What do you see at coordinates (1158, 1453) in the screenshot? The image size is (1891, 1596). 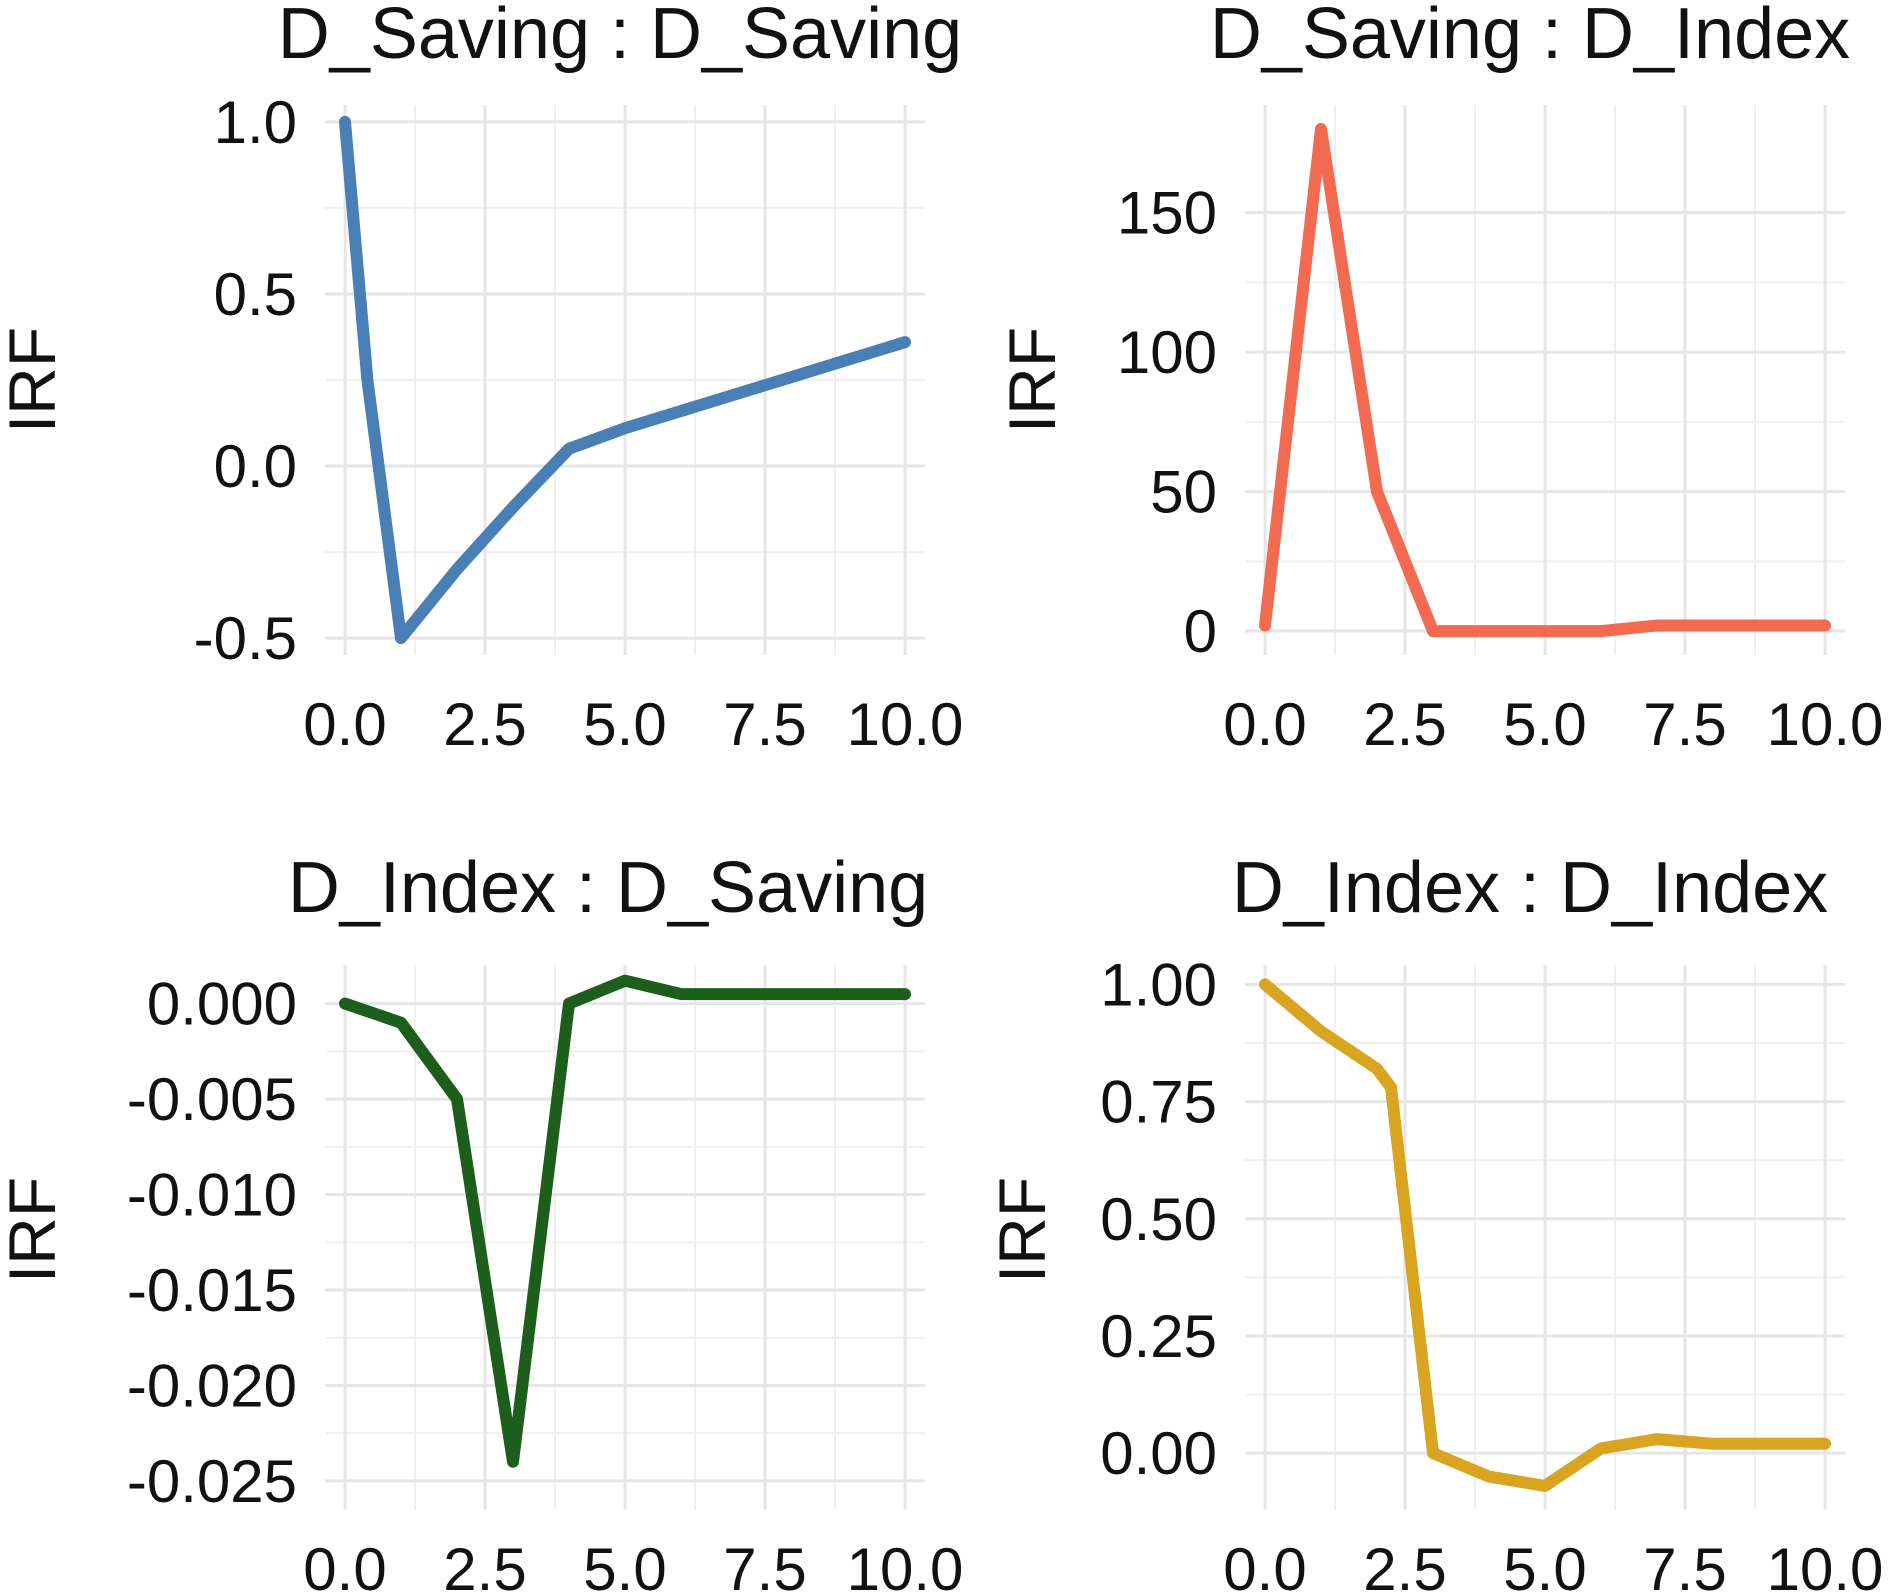 I see `y-tick-label: 0.00` at bounding box center [1158, 1453].